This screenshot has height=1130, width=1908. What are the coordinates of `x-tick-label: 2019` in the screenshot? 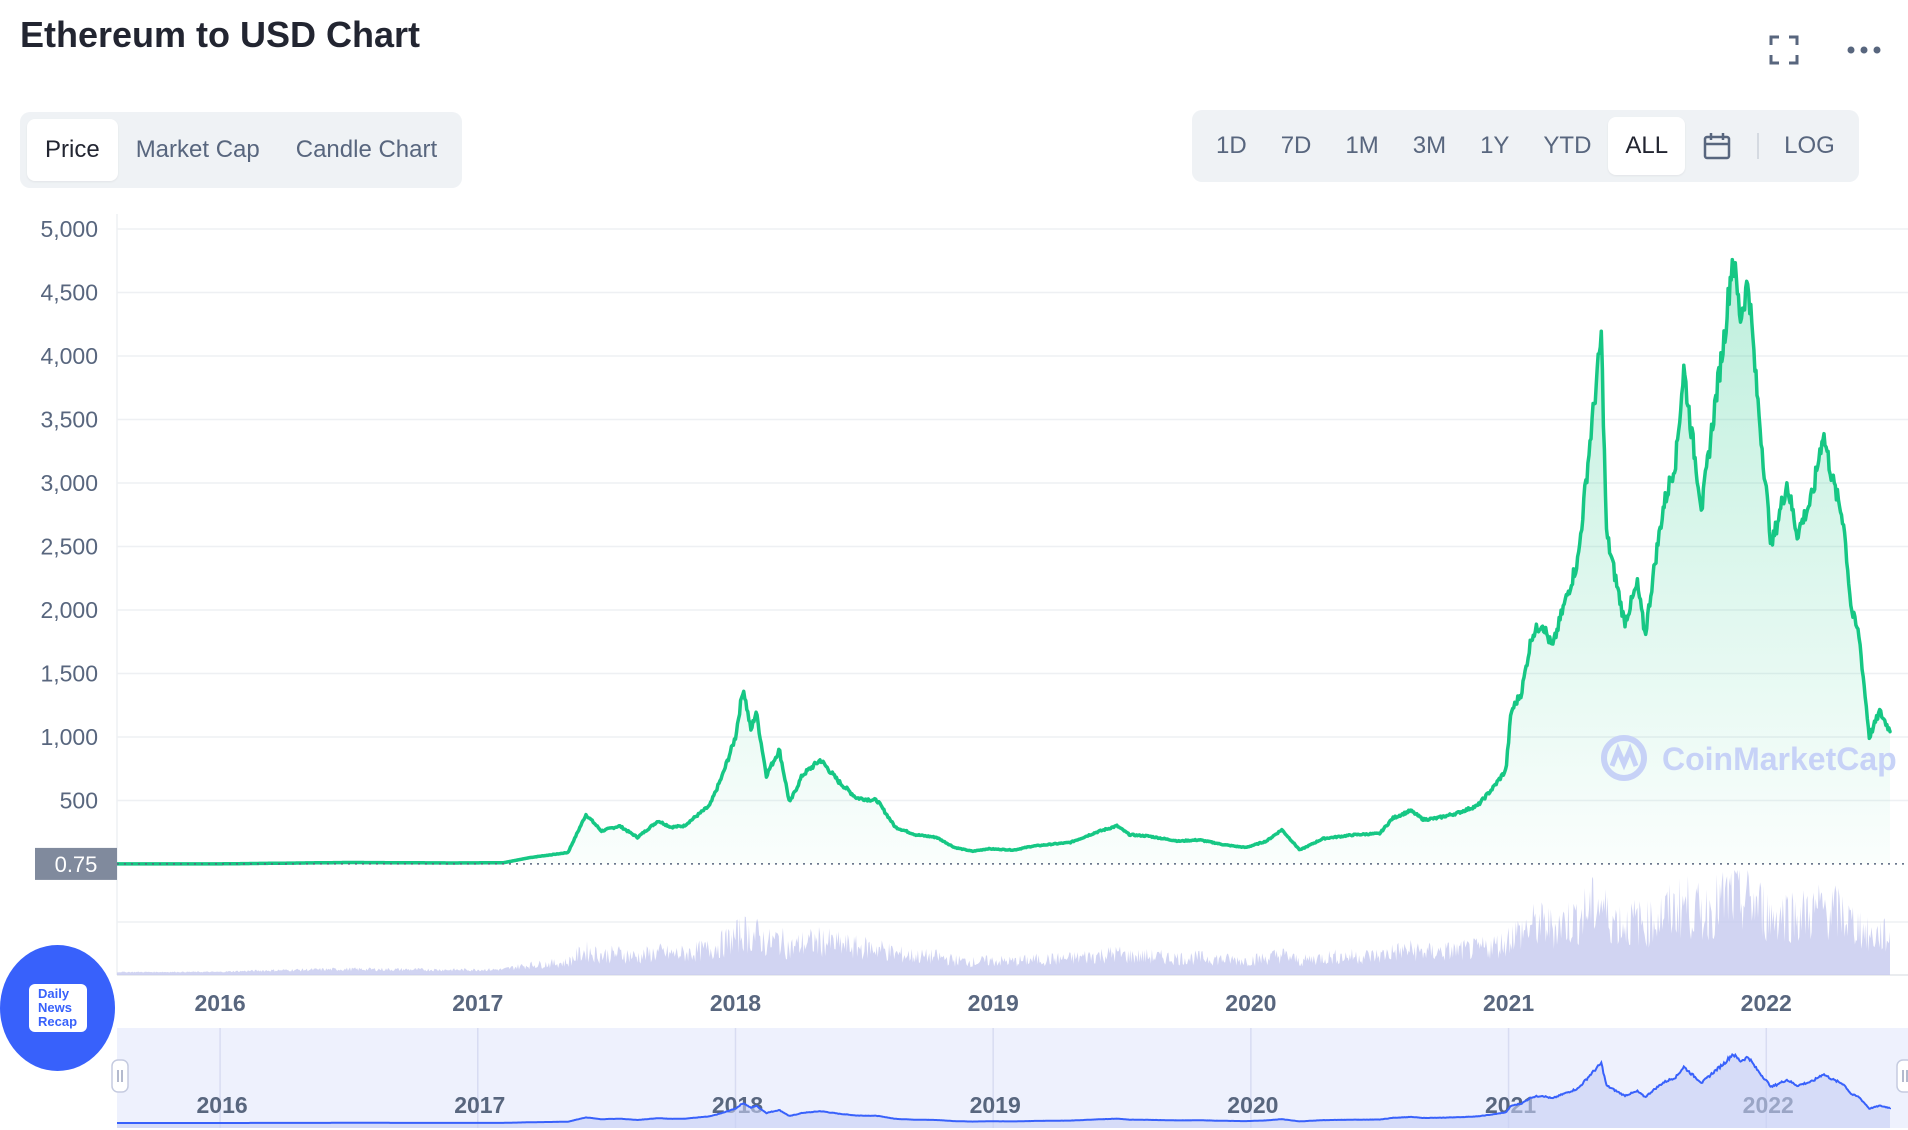 It's located at (993, 1003).